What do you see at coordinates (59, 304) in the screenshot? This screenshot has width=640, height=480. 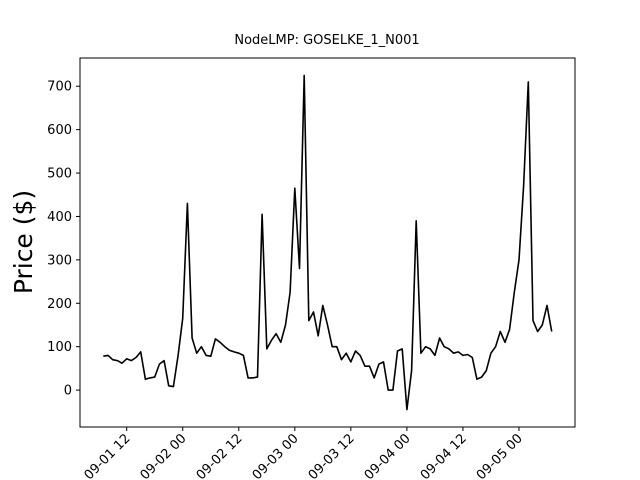 I see `y-tick-label: 200` at bounding box center [59, 304].